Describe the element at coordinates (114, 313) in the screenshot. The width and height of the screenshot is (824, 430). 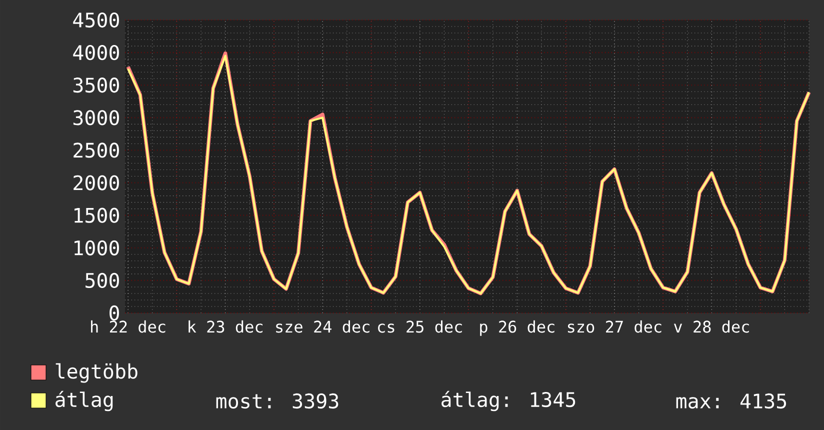
I see `y-tick-label: 0` at that location.